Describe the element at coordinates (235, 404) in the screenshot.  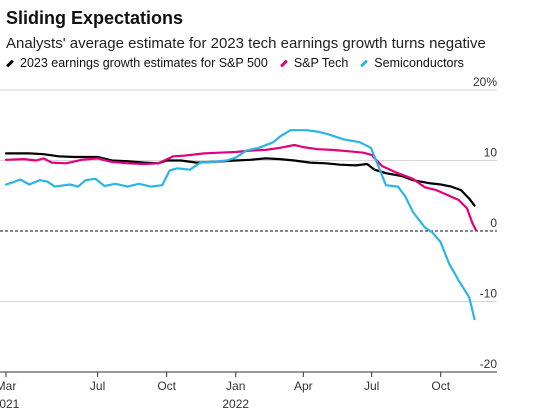
I see `x-tick-year-label: 2022` at that location.